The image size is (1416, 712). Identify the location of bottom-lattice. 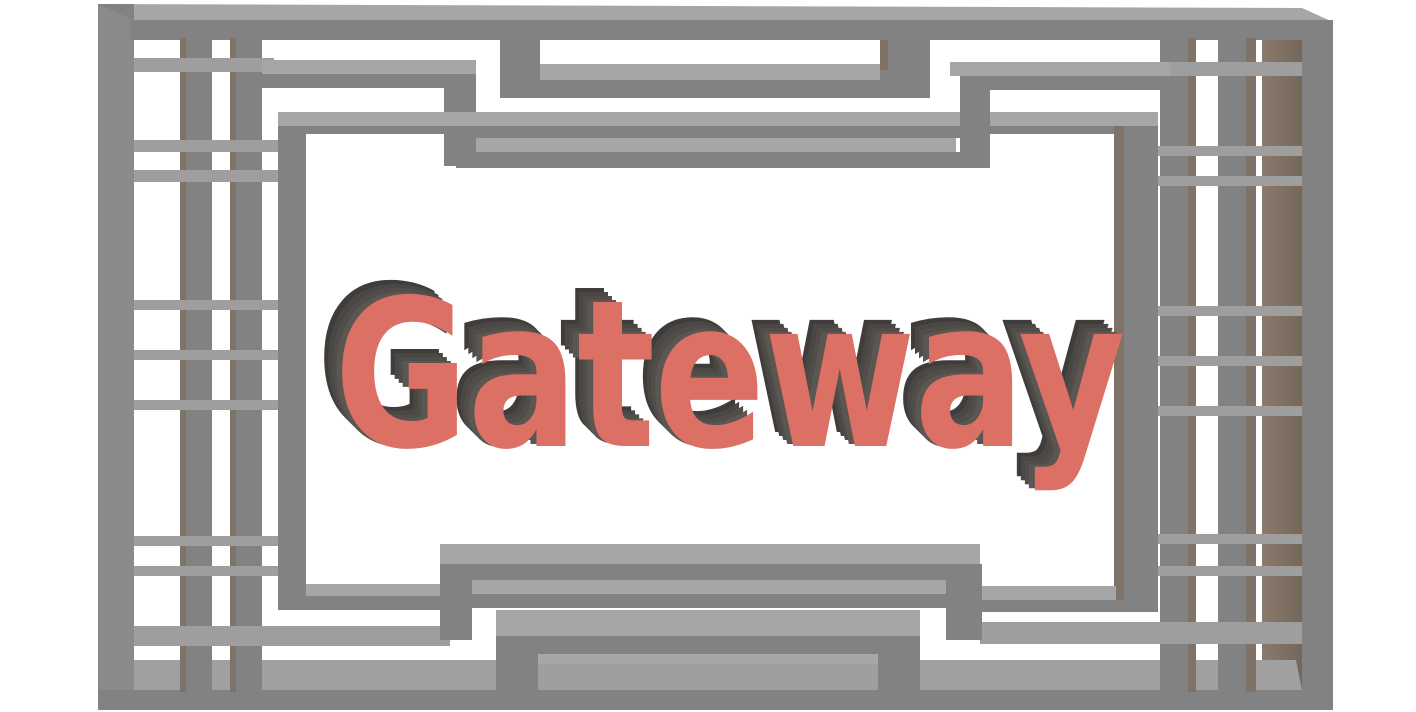
(799, 617).